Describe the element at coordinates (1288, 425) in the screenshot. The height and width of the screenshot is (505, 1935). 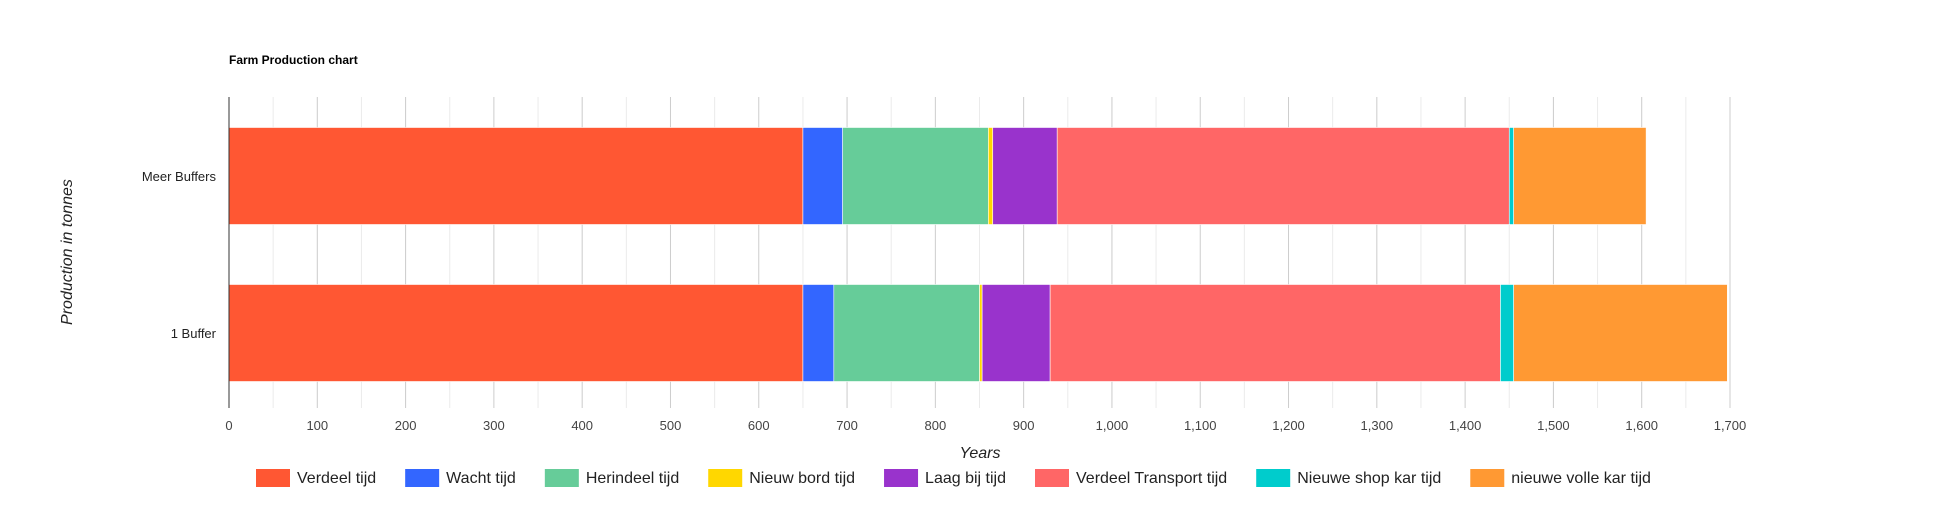
I see `x-tick-label: 1,200` at that location.